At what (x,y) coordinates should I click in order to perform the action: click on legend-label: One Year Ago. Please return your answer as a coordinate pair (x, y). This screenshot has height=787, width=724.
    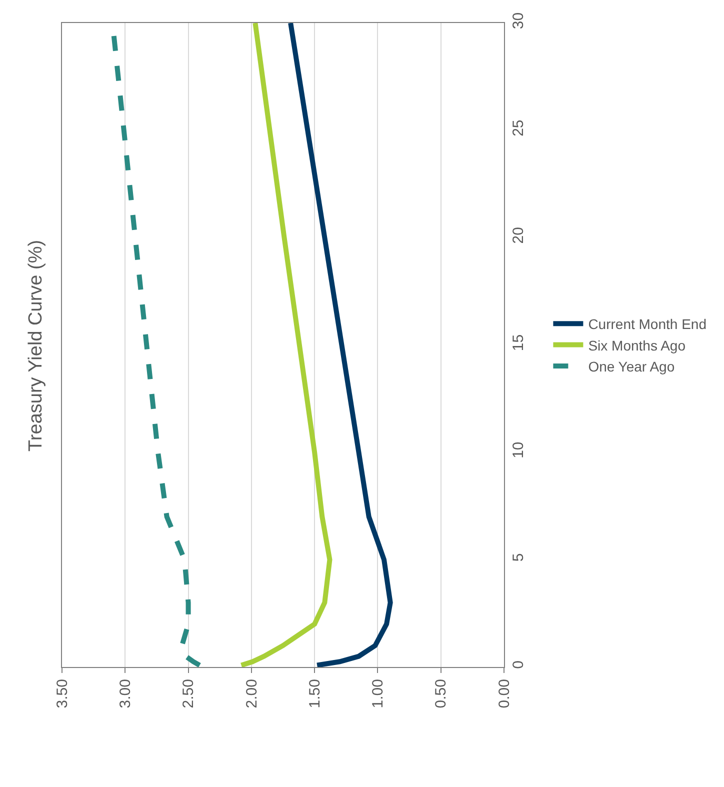
    Looking at the image, I should click on (631, 366).